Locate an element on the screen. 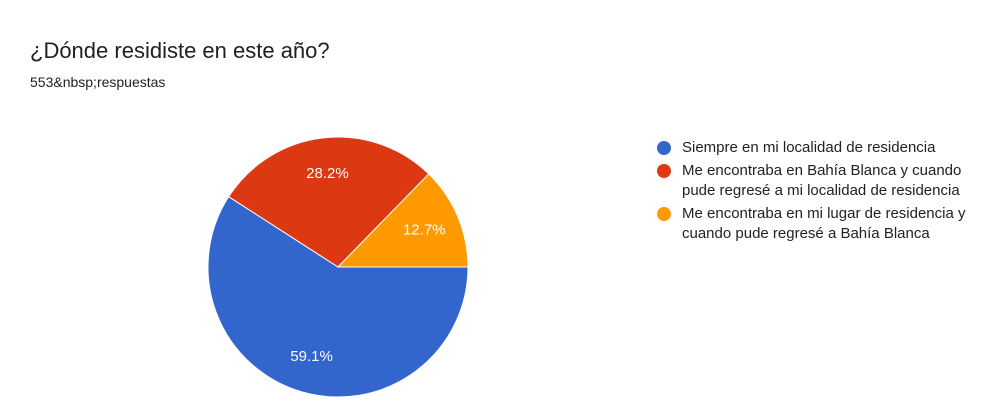 Image resolution: width=1007 pixels, height=407 pixels. slice-label: 59.1% is located at coordinates (311, 356).